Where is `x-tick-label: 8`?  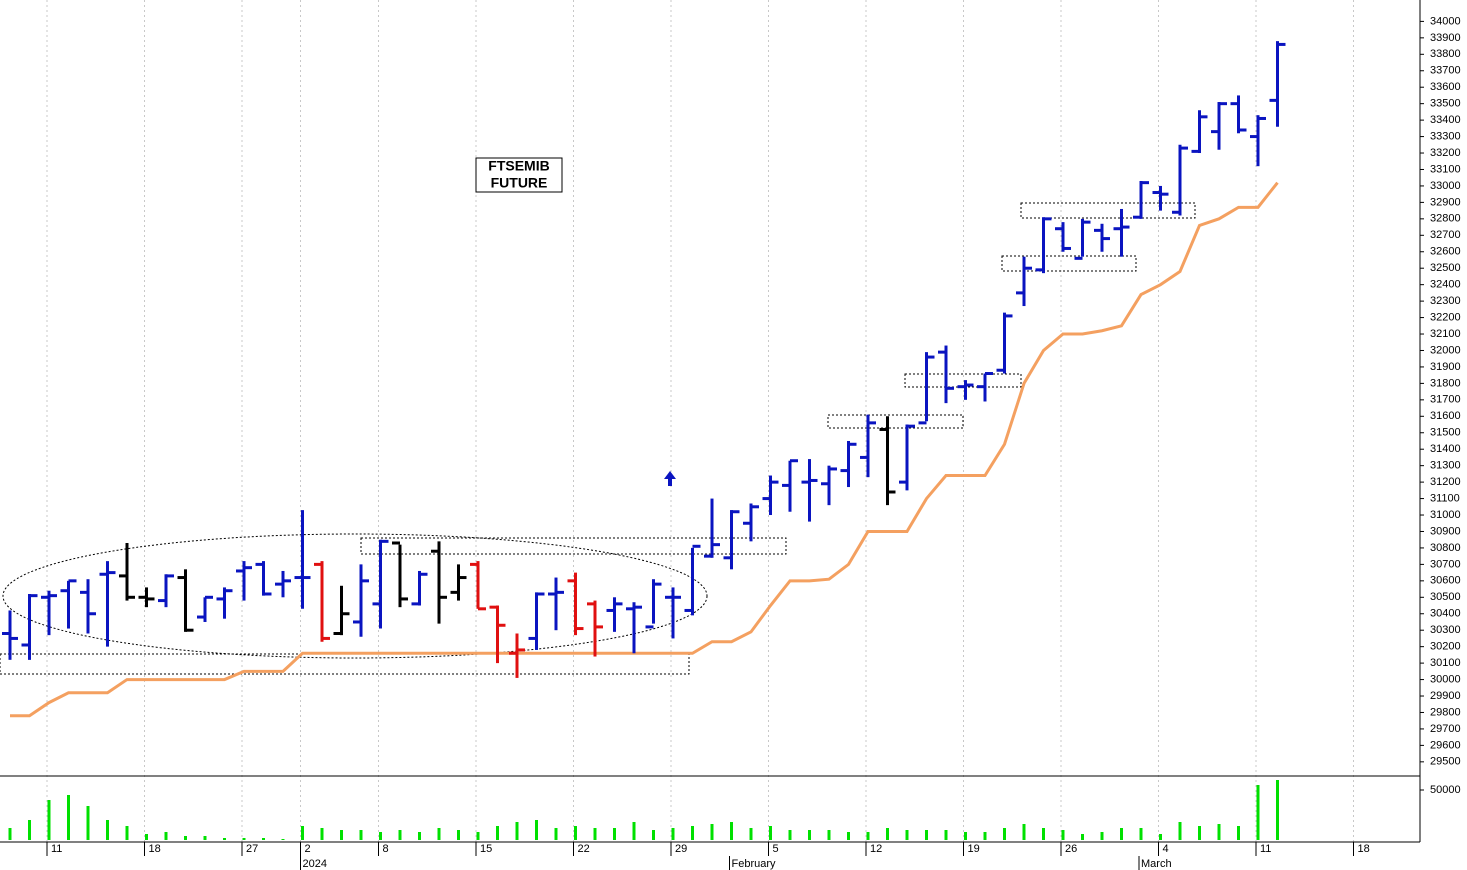
x-tick-label: 8 is located at coordinates (386, 849).